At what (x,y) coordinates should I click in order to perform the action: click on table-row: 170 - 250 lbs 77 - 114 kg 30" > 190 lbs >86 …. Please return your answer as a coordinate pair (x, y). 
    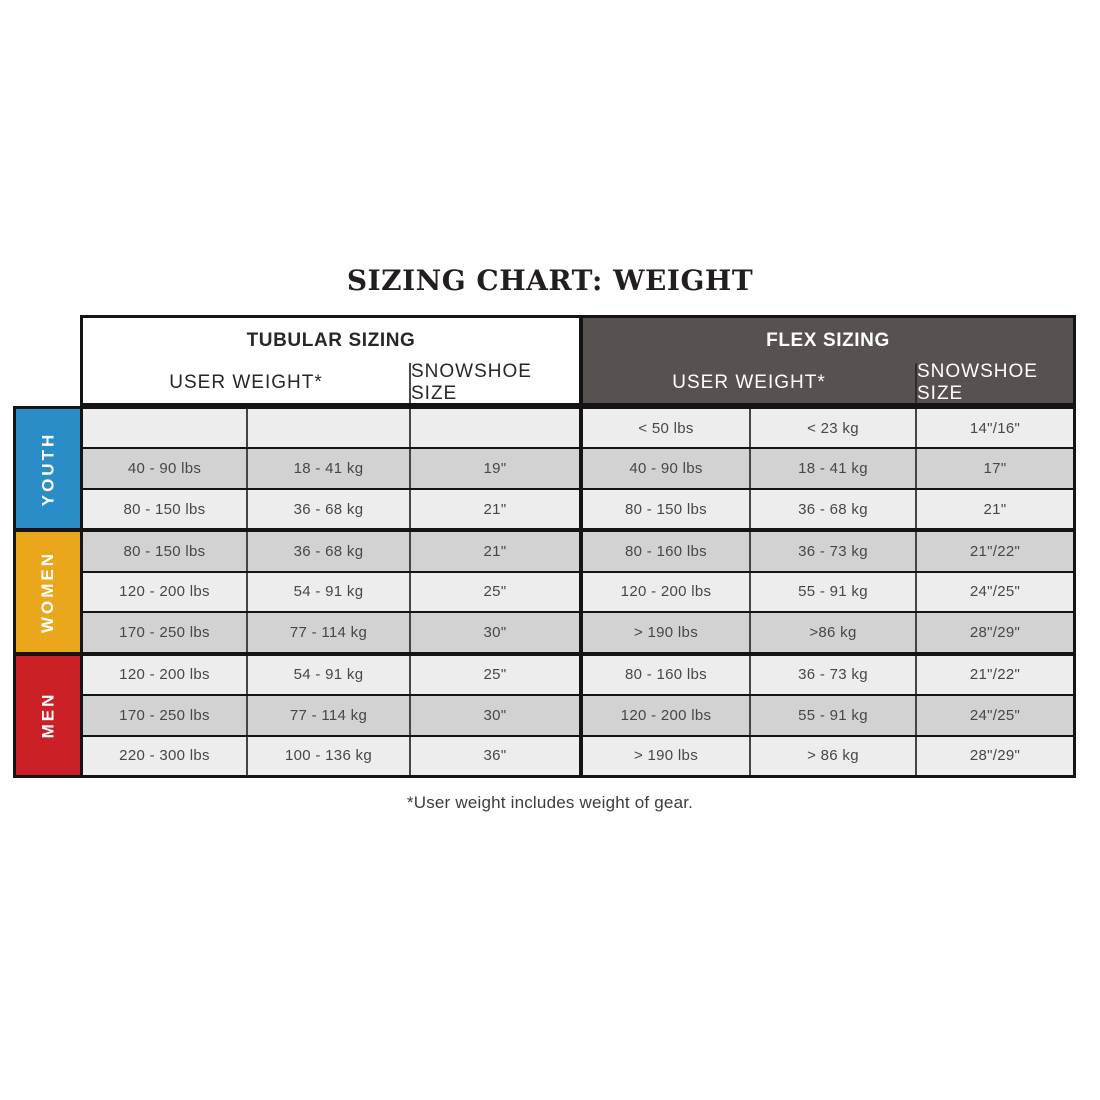
    Looking at the image, I should click on (578, 632).